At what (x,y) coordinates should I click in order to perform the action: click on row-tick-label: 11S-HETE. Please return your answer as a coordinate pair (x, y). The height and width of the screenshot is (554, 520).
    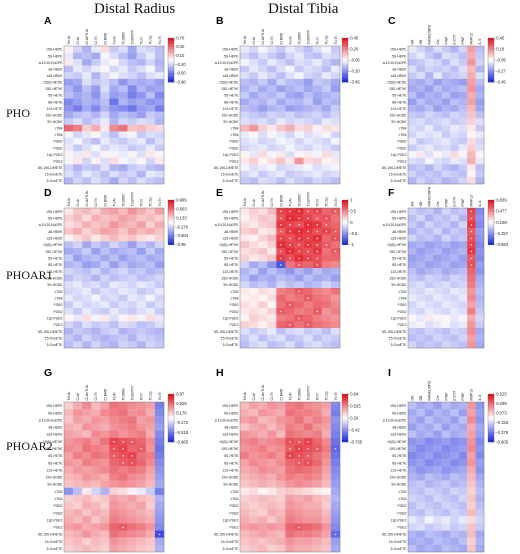
    Looking at the image, I should click on (55, 272).